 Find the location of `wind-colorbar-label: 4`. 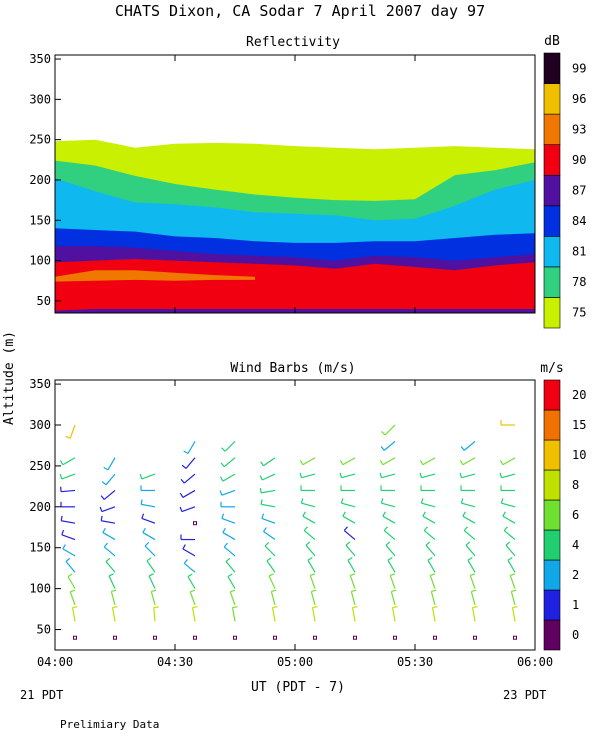

wind-colorbar-label: 4 is located at coordinates (575, 545).